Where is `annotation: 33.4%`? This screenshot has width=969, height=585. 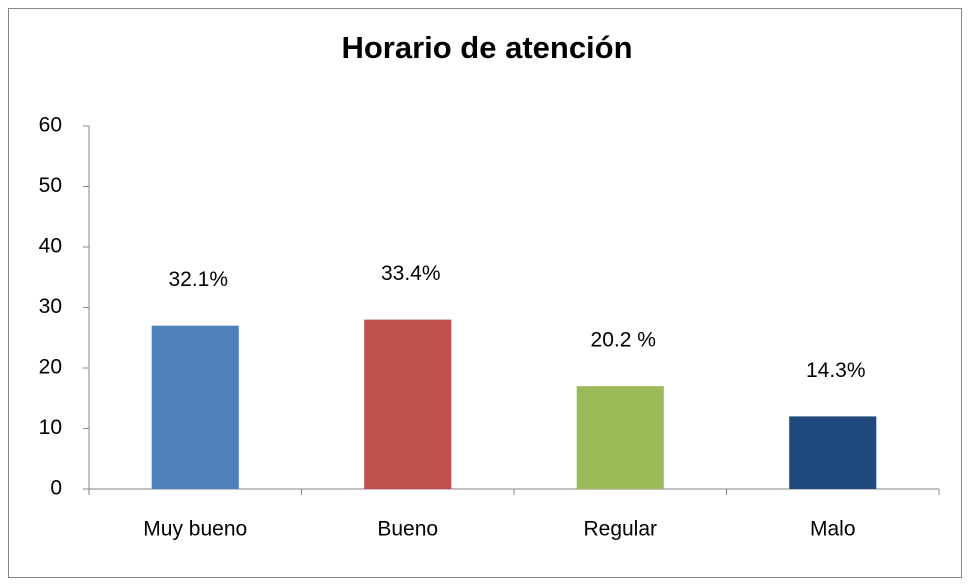
annotation: 33.4% is located at coordinates (411, 273).